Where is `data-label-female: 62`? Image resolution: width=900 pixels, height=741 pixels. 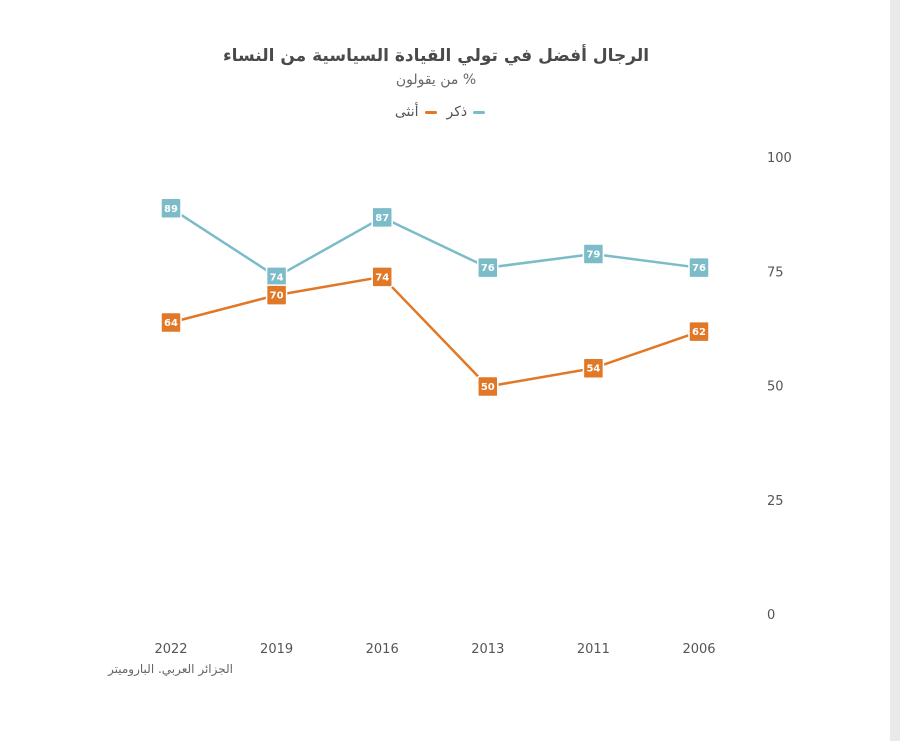 data-label-female: 62 is located at coordinates (699, 332).